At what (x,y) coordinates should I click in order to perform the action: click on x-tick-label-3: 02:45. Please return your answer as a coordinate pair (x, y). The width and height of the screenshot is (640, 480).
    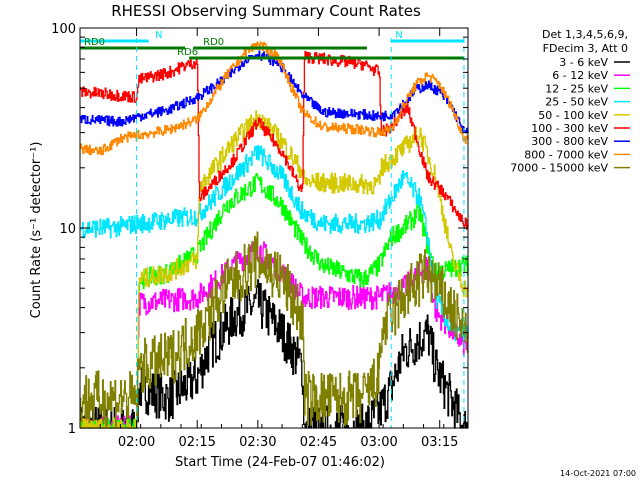
    Looking at the image, I should click on (318, 442).